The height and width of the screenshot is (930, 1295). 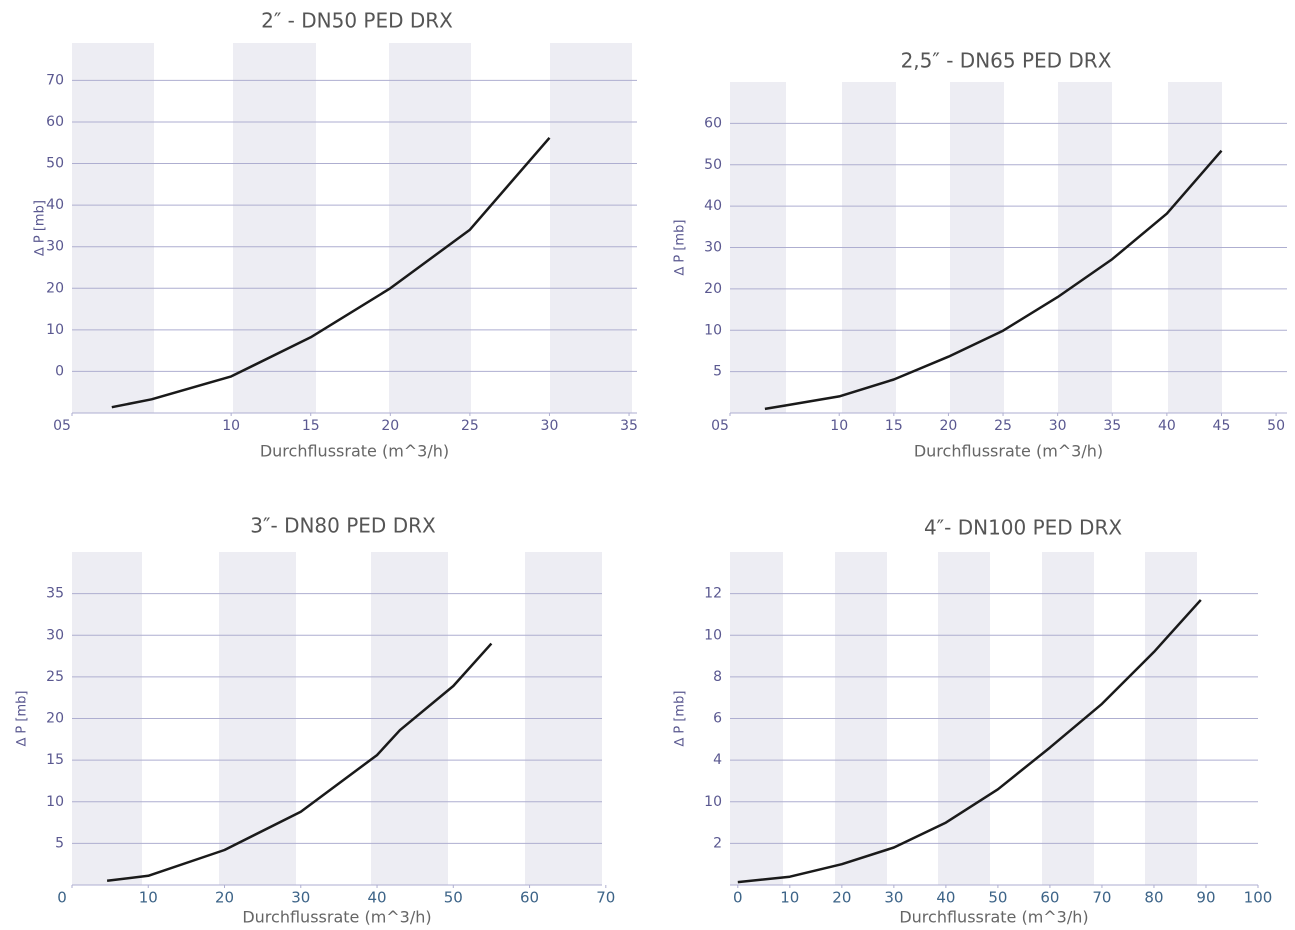 I want to click on y-tick-label: 4, so click(x=717, y=760).